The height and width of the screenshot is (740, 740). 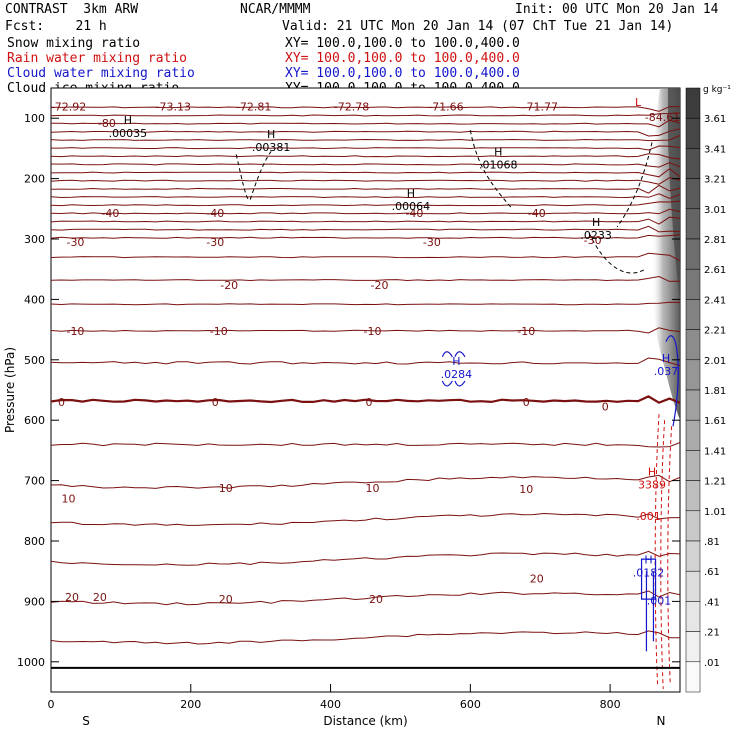 I want to click on colorbar-label: 3.01, so click(x=715, y=210).